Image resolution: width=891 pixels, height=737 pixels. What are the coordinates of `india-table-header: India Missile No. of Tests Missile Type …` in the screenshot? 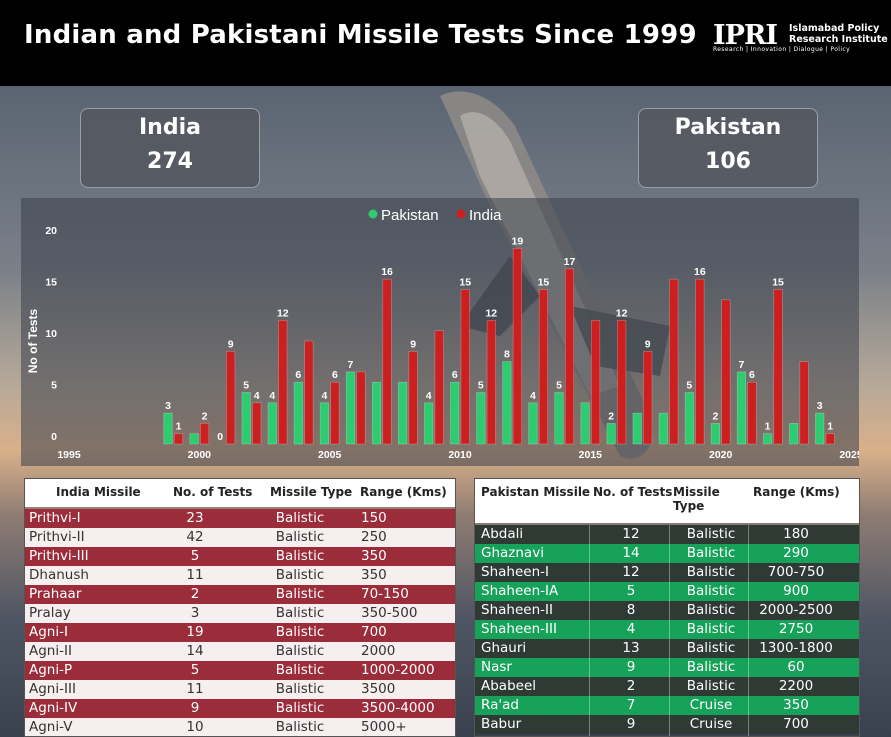 It's located at (240, 493).